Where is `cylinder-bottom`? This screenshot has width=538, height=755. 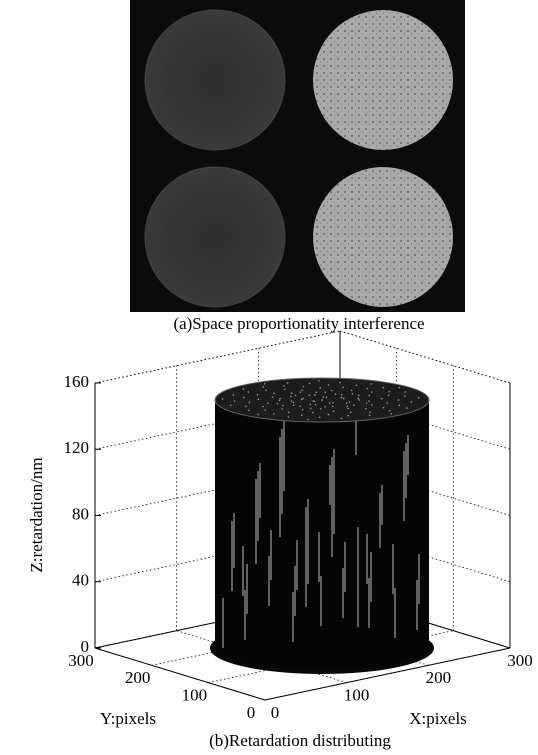
cylinder-bottom is located at coordinates (322, 648).